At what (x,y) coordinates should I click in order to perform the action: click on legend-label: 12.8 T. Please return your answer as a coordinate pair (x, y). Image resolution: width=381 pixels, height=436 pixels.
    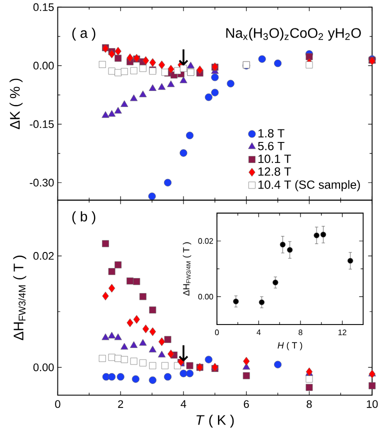
    Looking at the image, I should click on (274, 171).